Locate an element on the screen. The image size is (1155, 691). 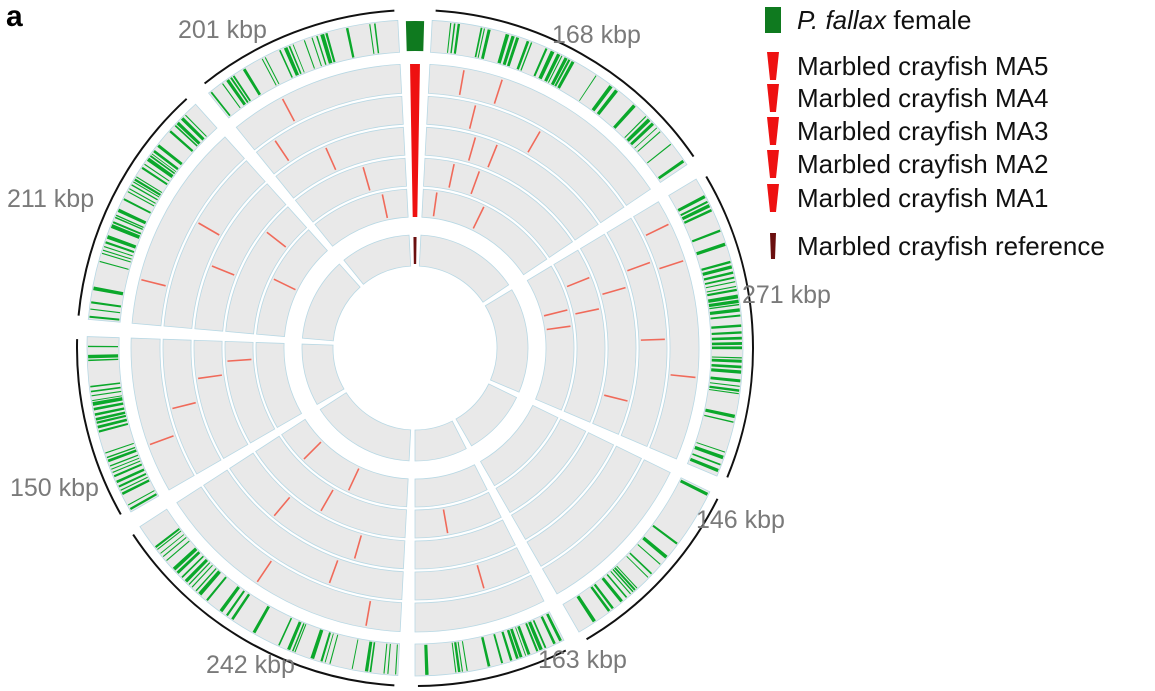
marbled-track-168-kbp is located at coordinates (498, 207).